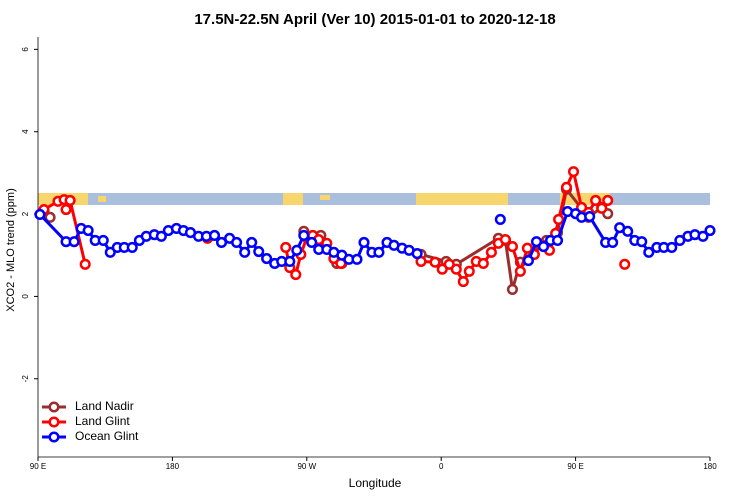 This screenshot has height=500, width=750. What do you see at coordinates (107, 436) in the screenshot?
I see `legend-label: Ocean Glint` at bounding box center [107, 436].